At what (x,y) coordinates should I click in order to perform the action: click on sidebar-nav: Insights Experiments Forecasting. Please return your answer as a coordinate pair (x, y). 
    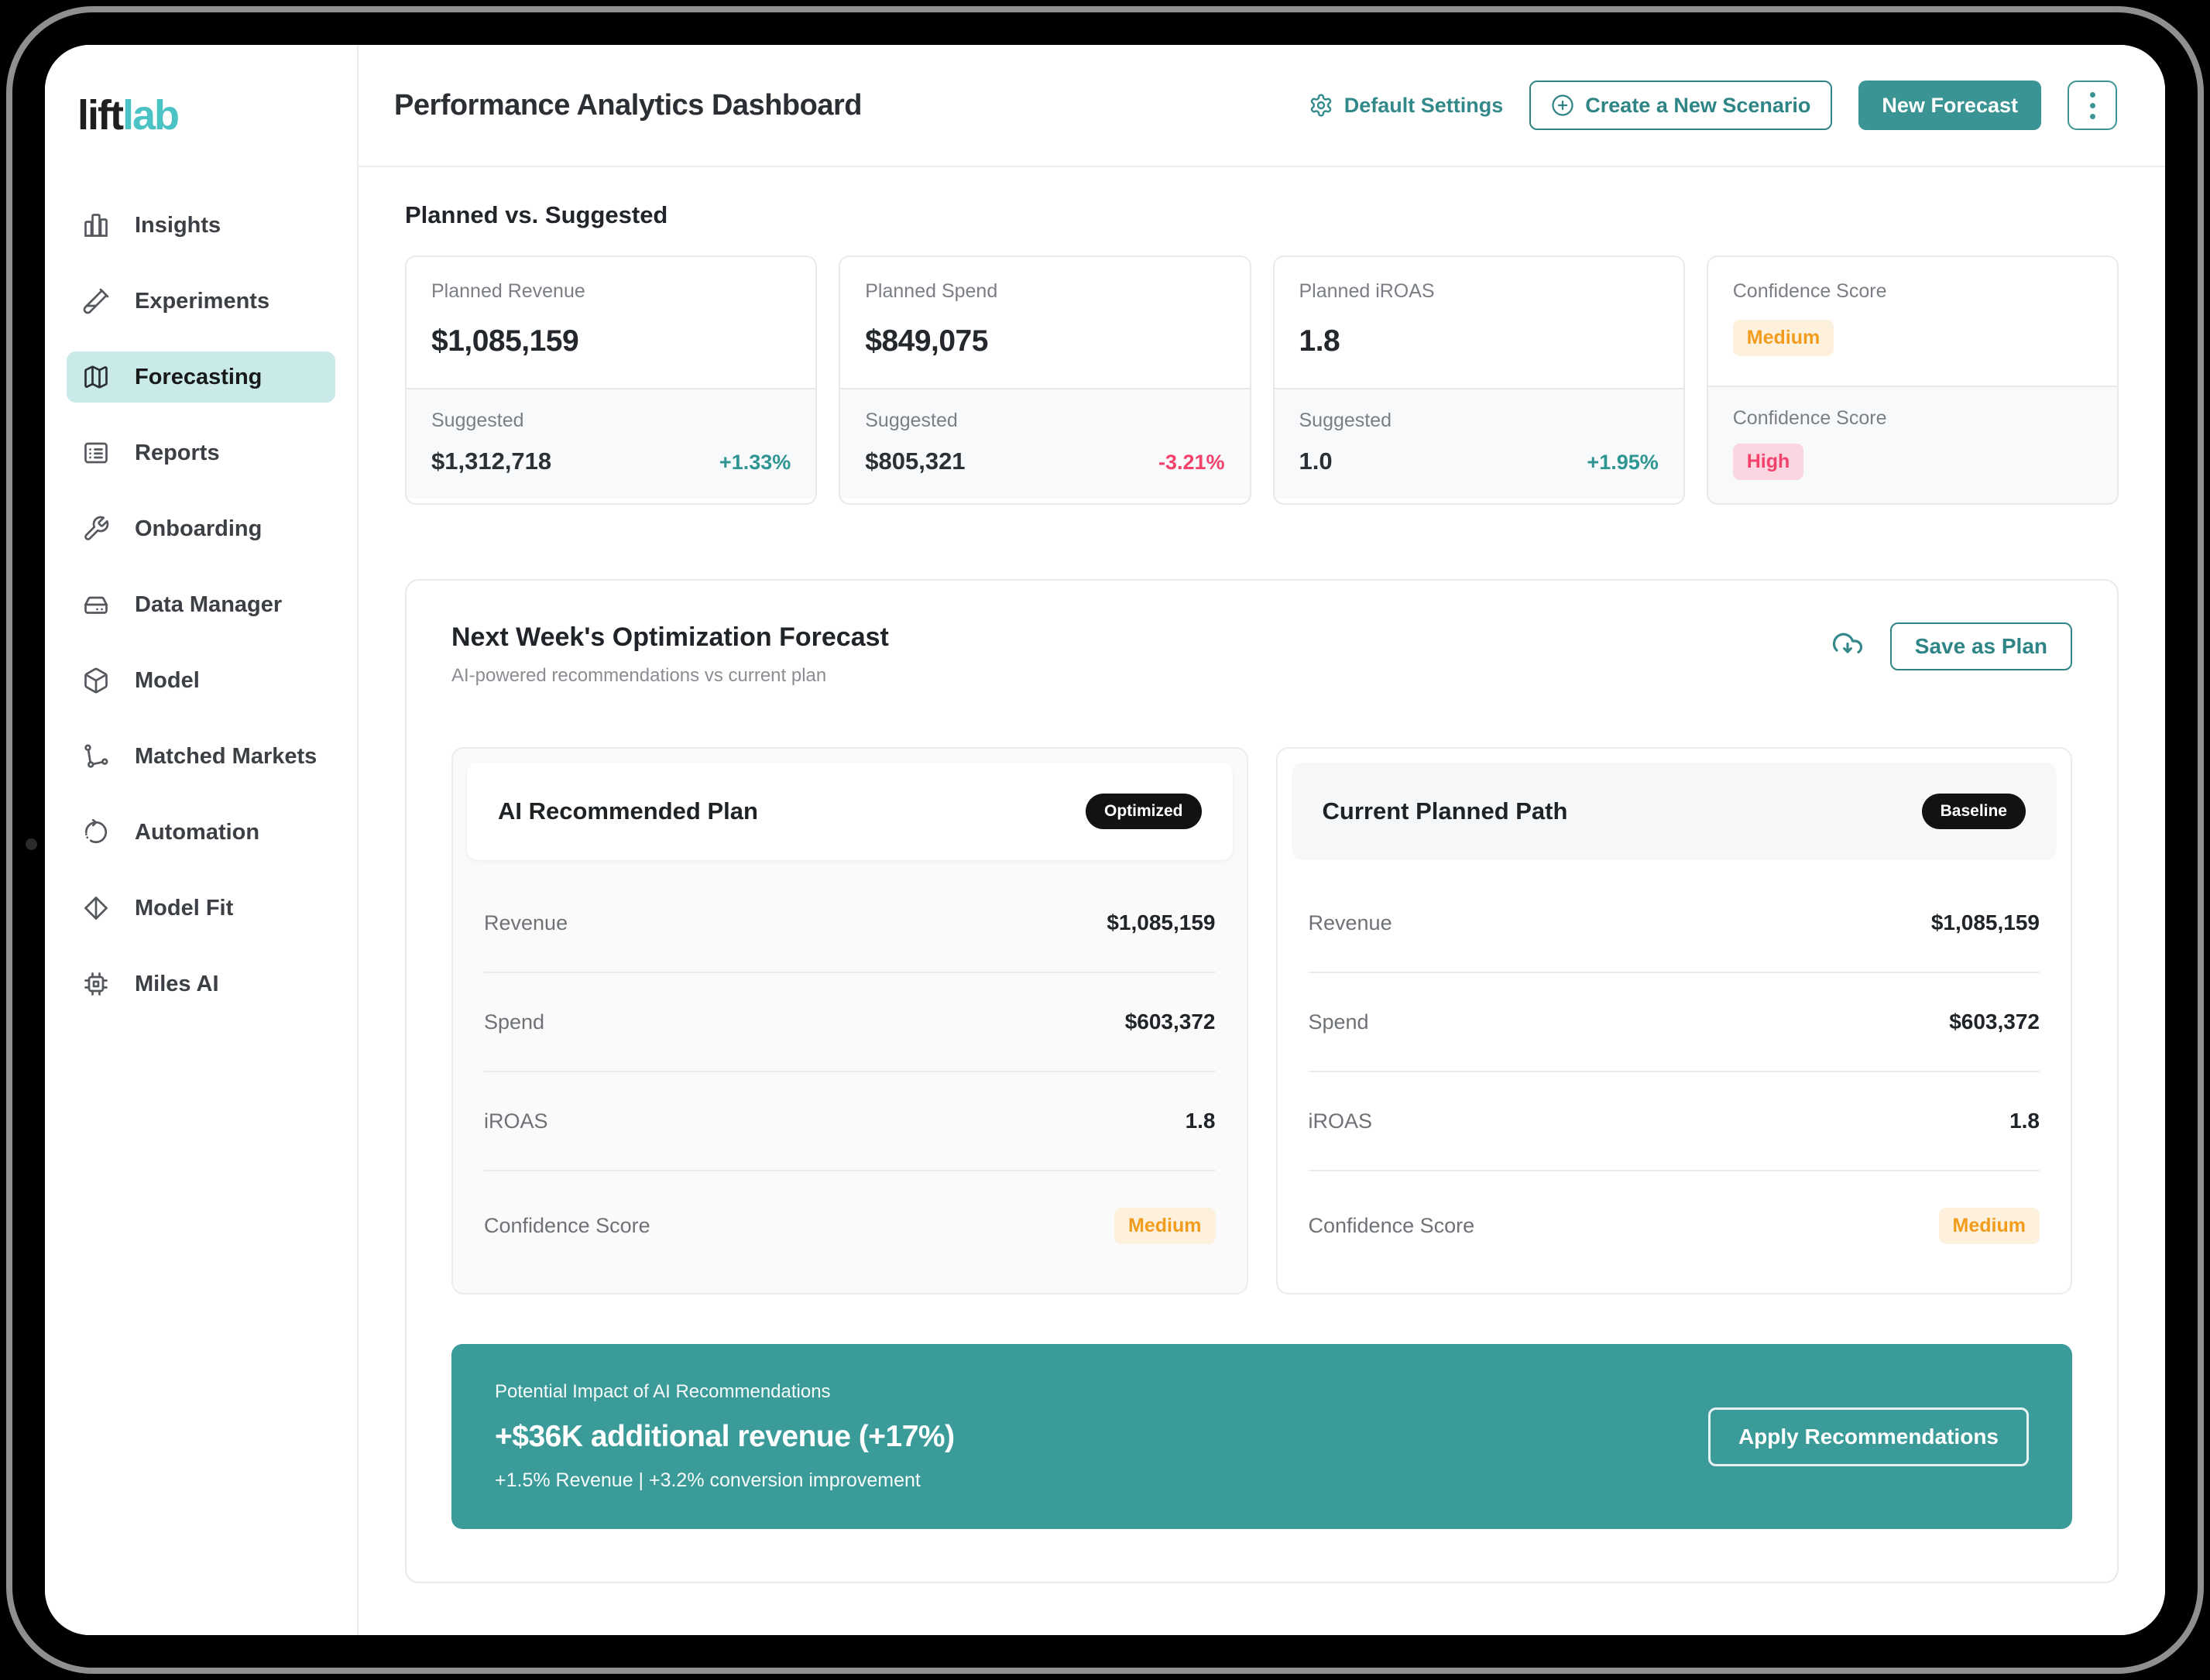
    Looking at the image, I should click on (201, 605).